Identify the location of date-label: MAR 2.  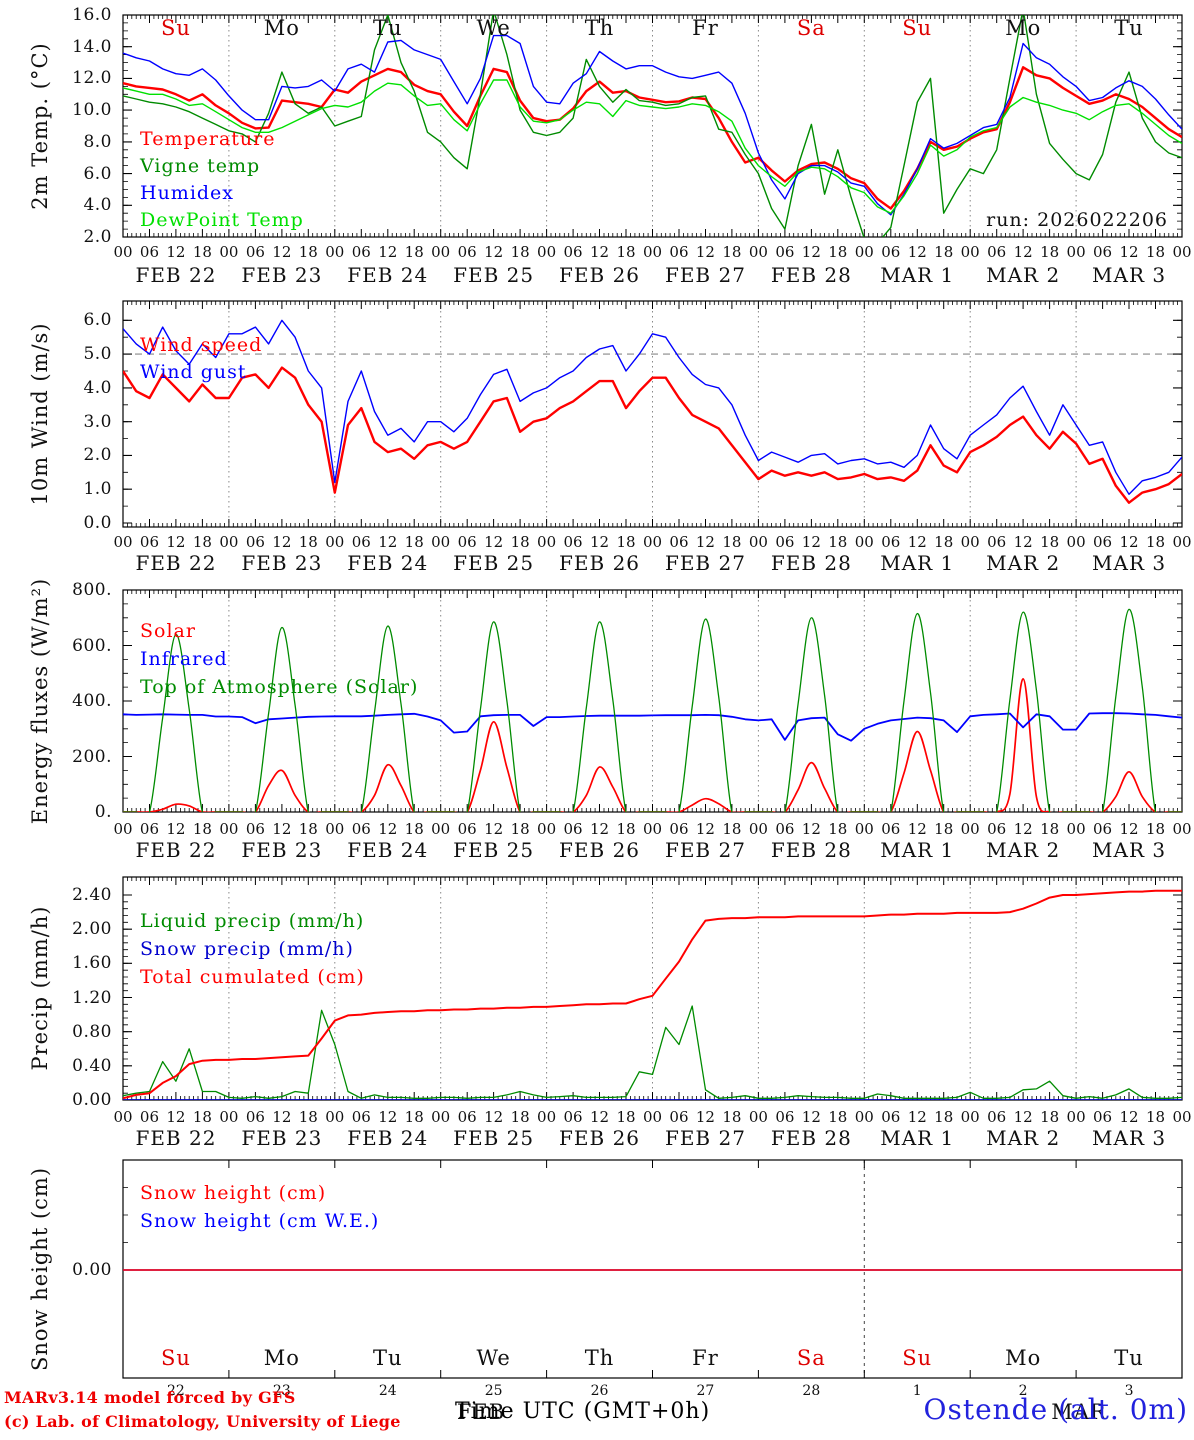
(1023, 850).